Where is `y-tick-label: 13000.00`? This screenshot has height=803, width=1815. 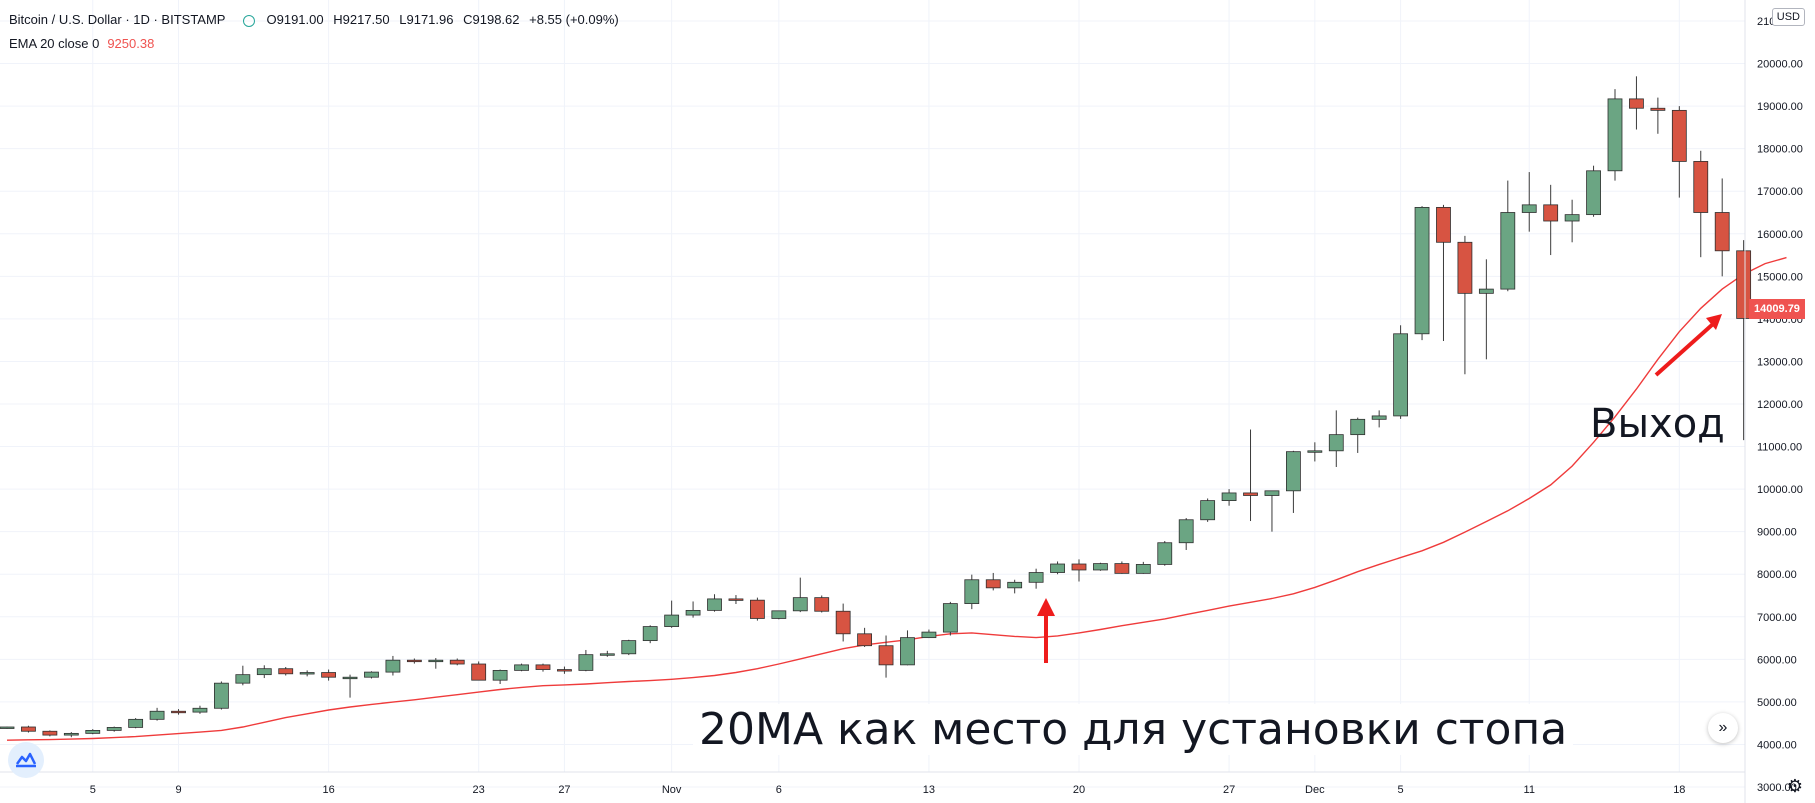 y-tick-label: 13000.00 is located at coordinates (1780, 362).